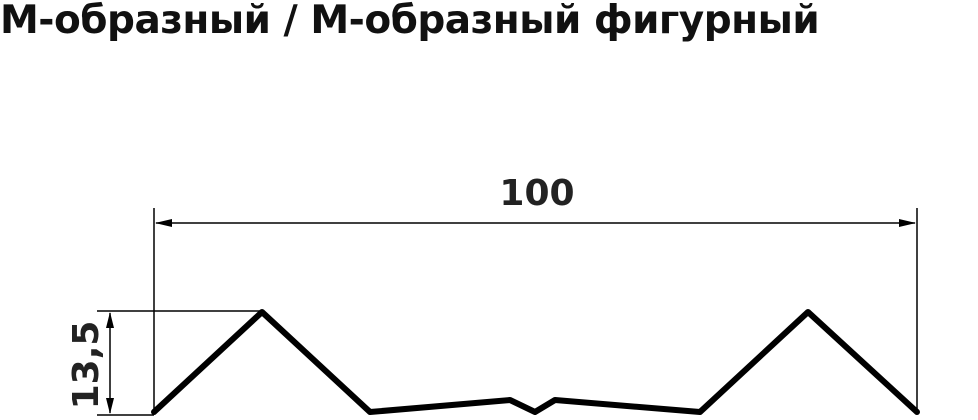 The width and height of the screenshot is (978, 420). What do you see at coordinates (110, 406) in the screenshot?
I see `height-arrow-bottom` at bounding box center [110, 406].